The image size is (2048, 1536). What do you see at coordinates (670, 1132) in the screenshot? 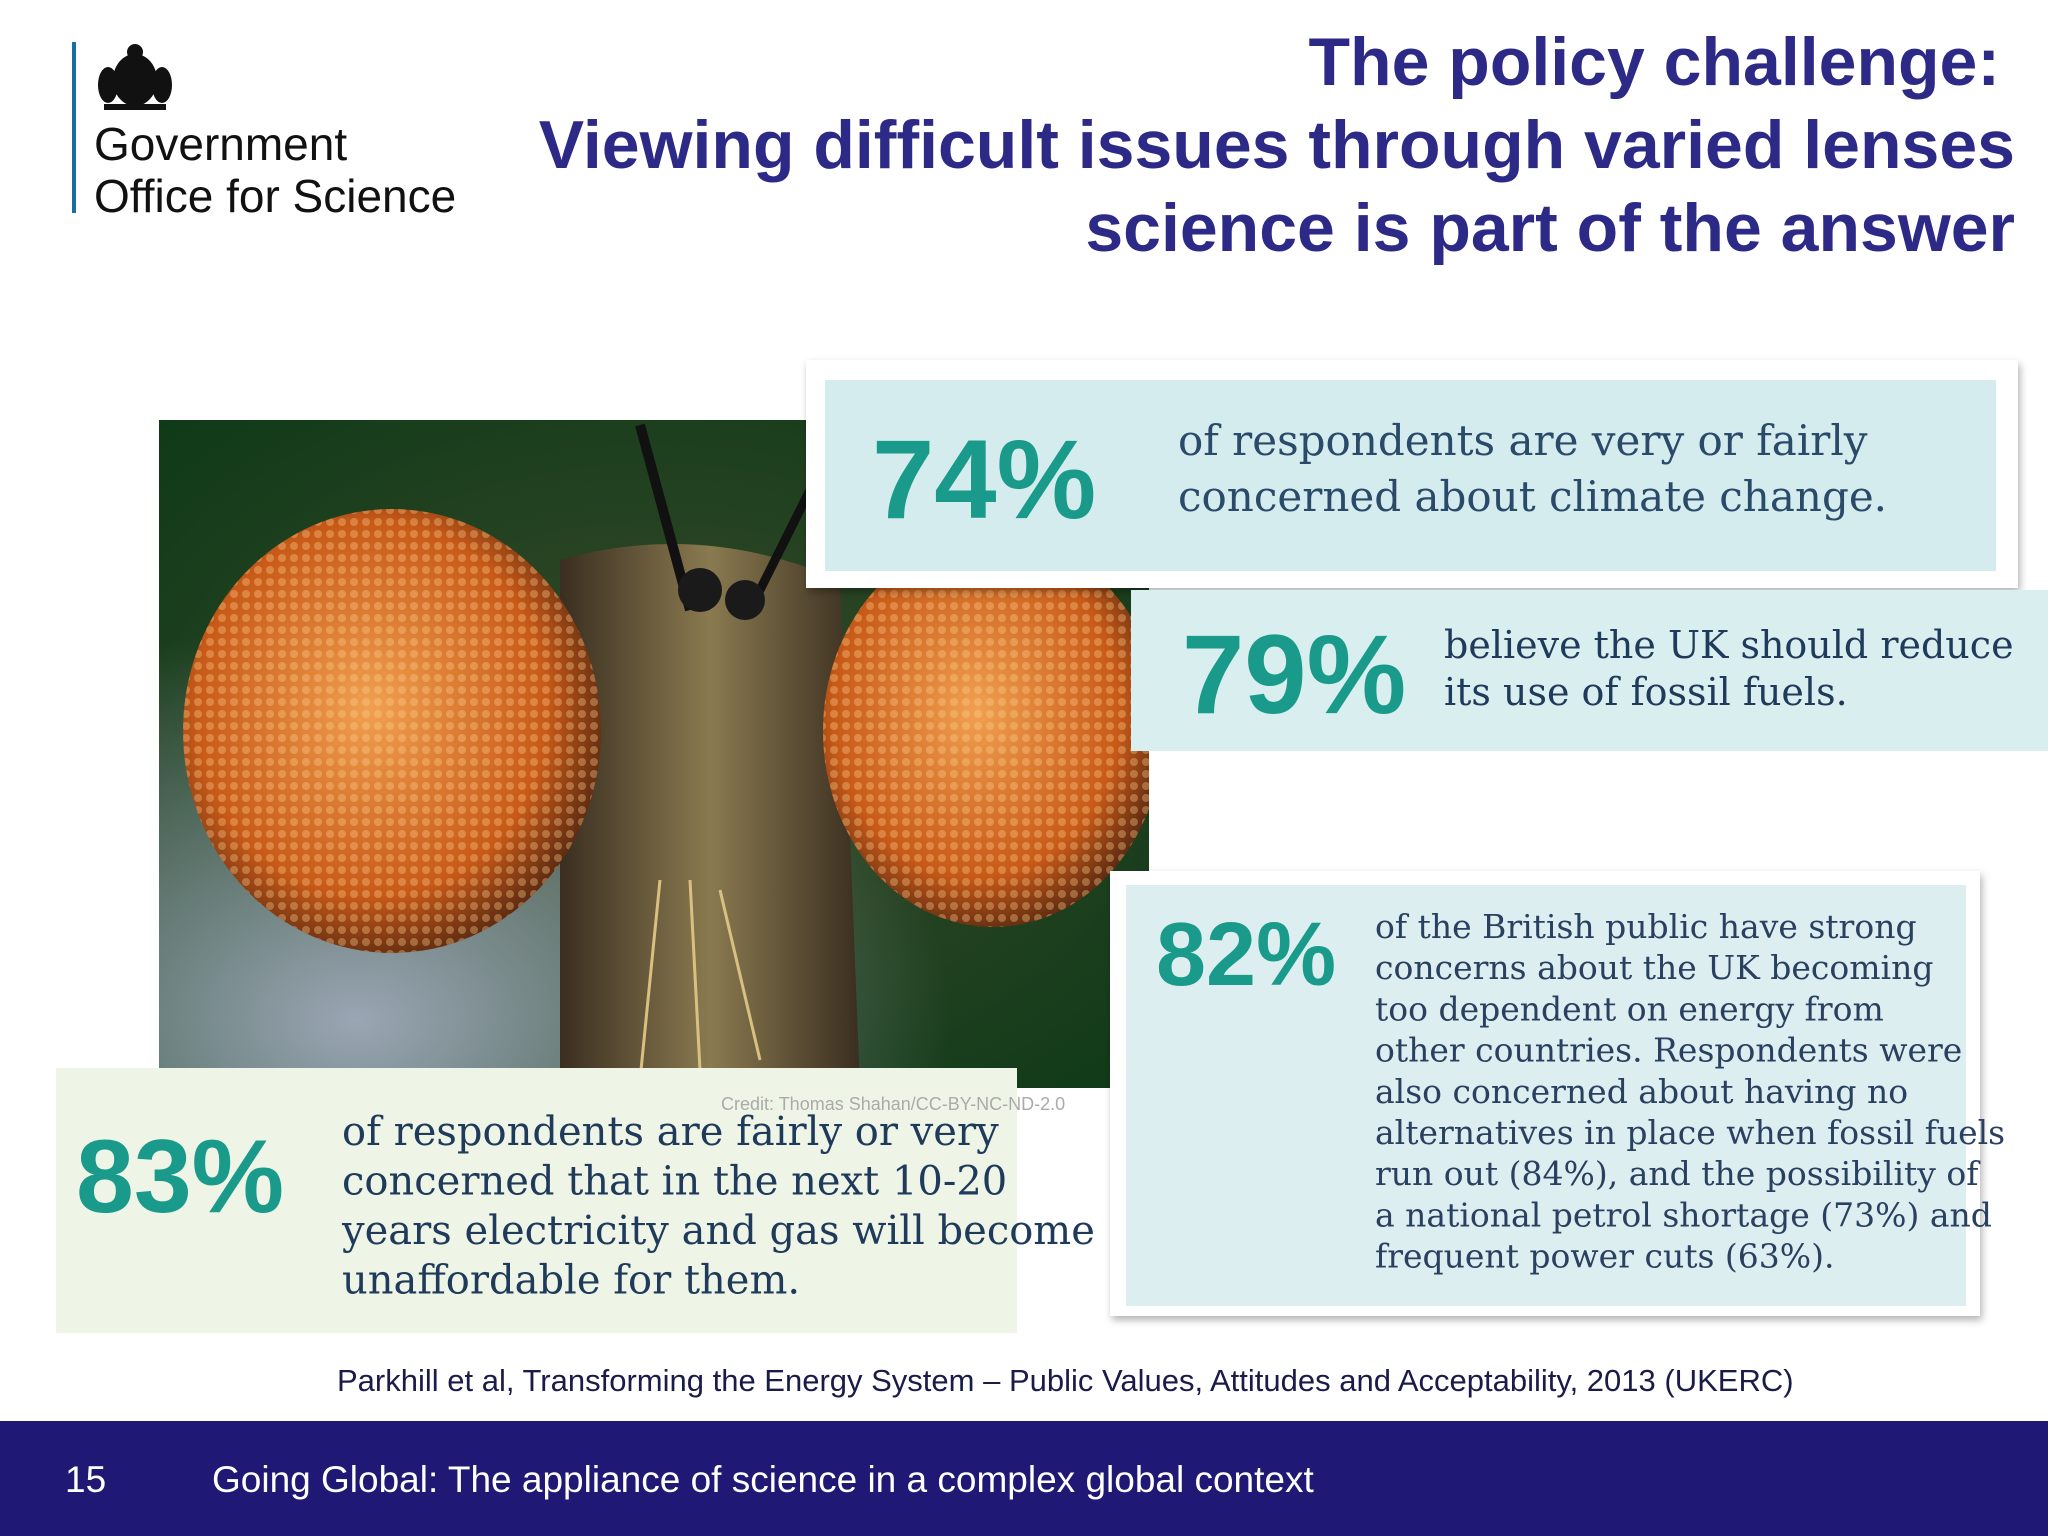
I see `stat-text: of respondents are fairly or very` at bounding box center [670, 1132].